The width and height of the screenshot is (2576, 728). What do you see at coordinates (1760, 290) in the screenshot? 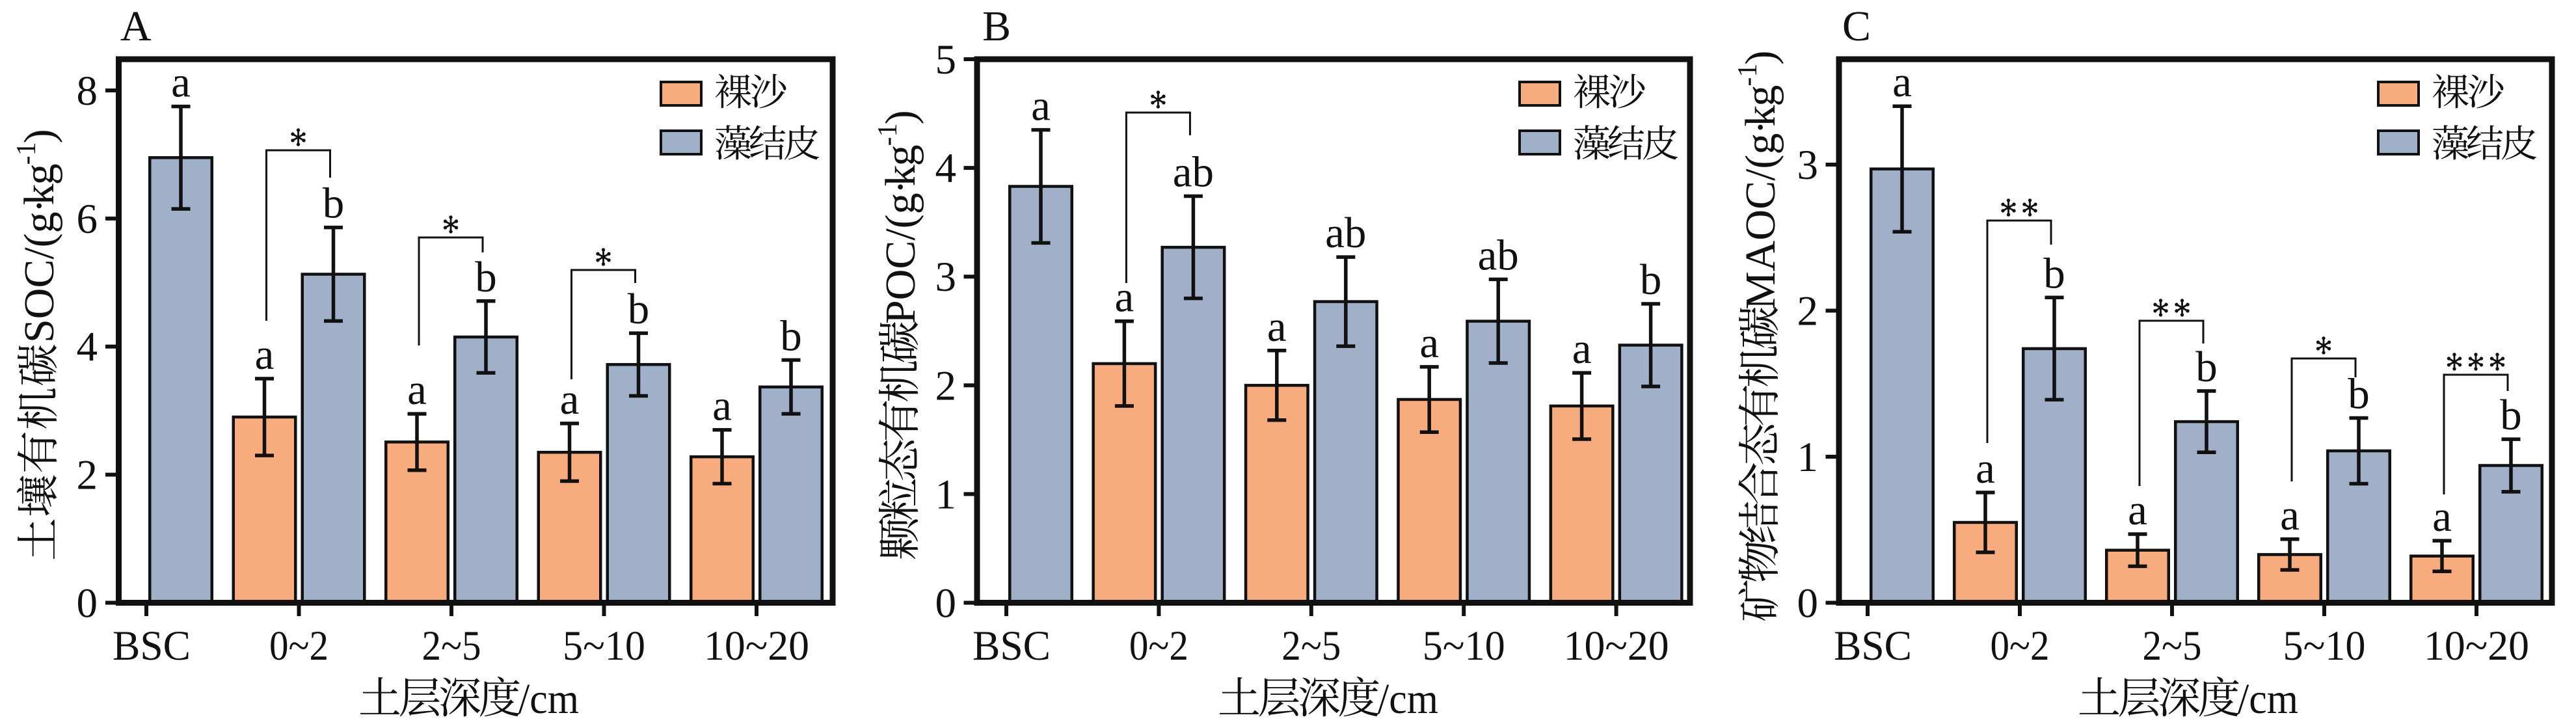
I see `svg-text: M` at bounding box center [1760, 290].